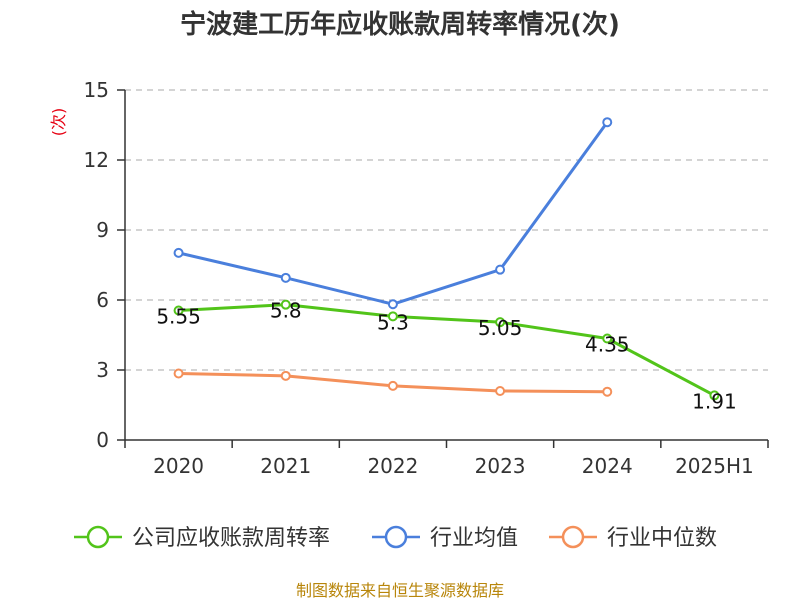 The height and width of the screenshot is (600, 800). What do you see at coordinates (607, 345) in the screenshot?
I see `data-label: 4.35` at bounding box center [607, 345].